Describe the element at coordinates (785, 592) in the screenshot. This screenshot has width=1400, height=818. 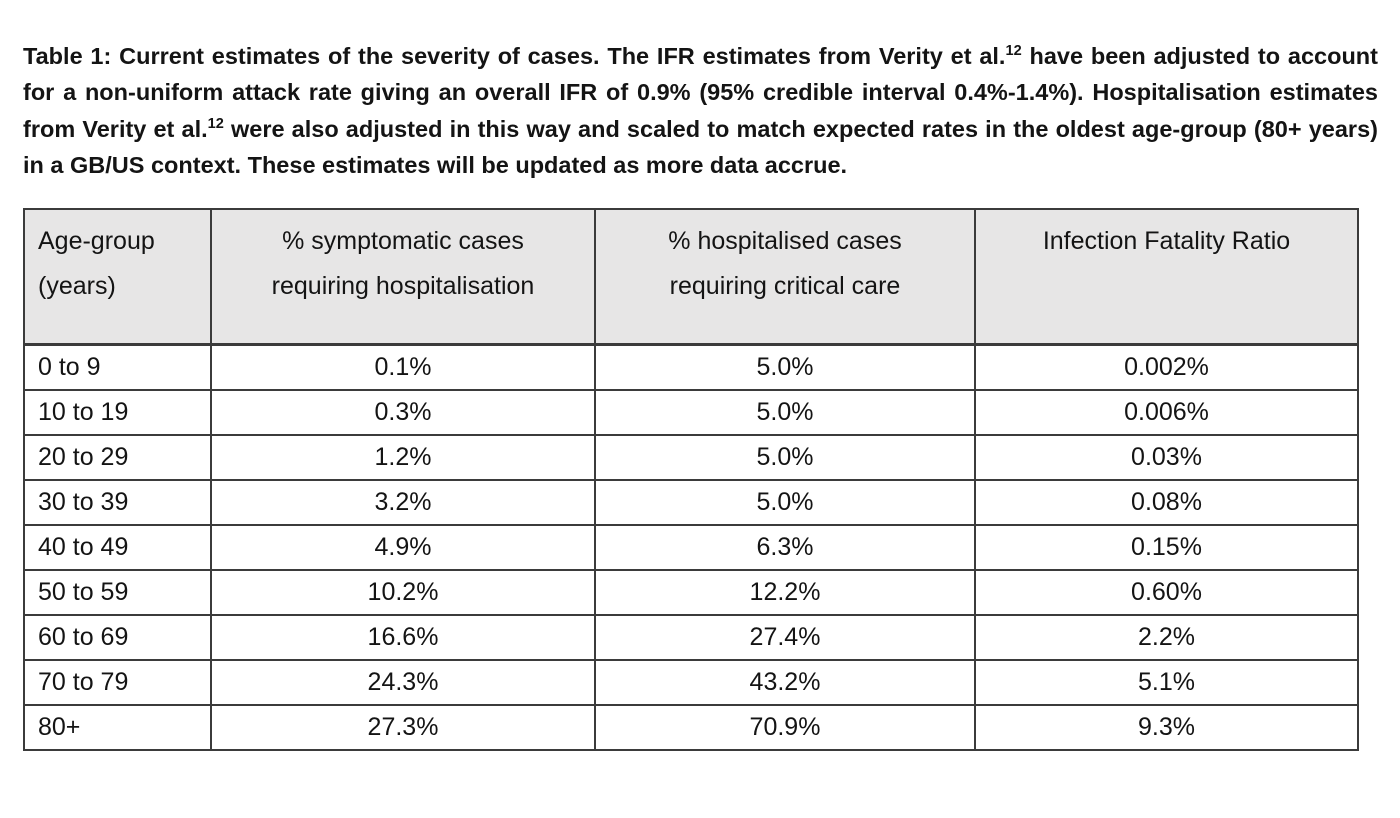
I see `value-cell: 12.2%` at that location.